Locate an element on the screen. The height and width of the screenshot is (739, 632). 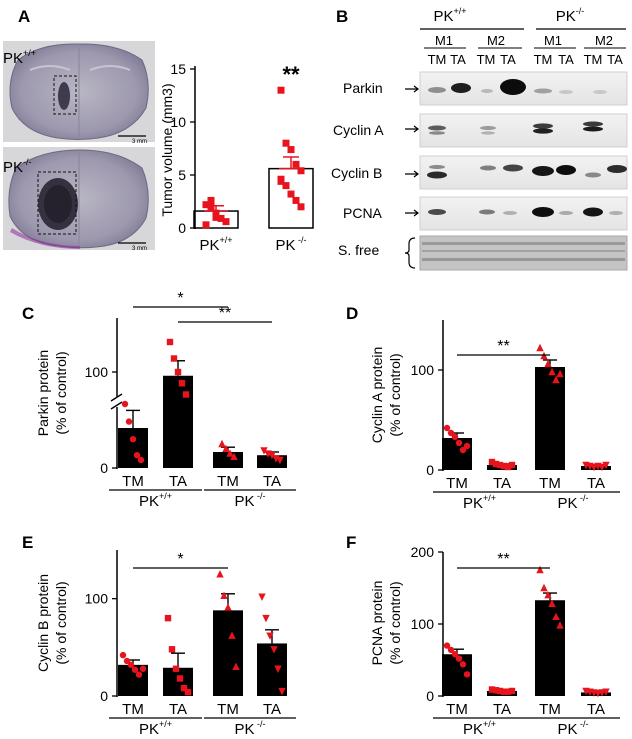
significance-e: * is located at coordinates (180, 559).